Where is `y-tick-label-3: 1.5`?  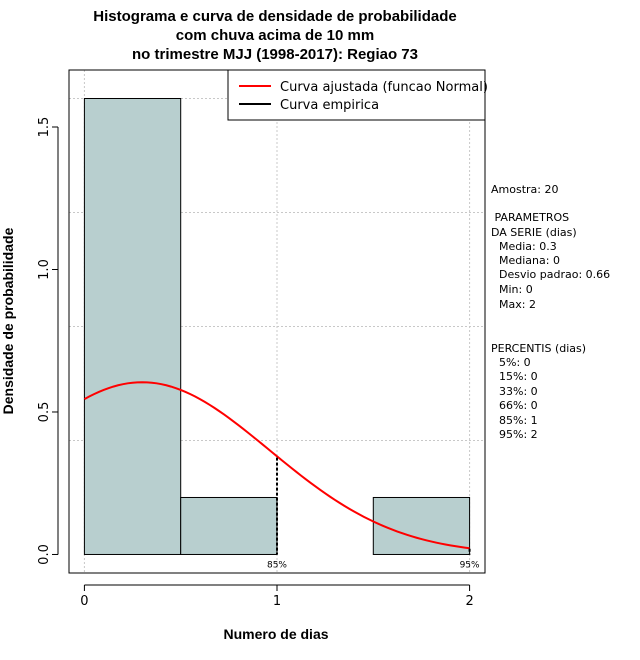 y-tick-label-3: 1.5 is located at coordinates (44, 127).